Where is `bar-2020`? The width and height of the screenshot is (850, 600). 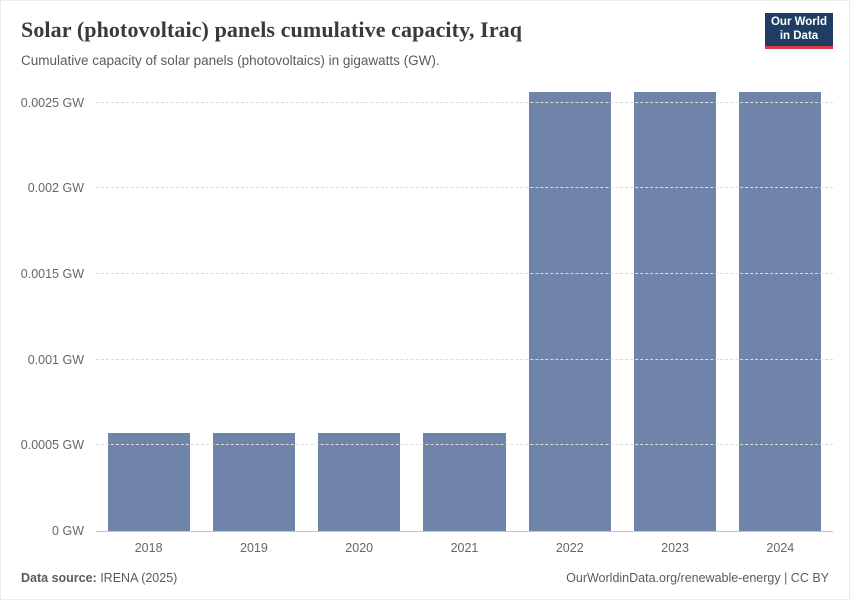 bar-2020 is located at coordinates (359, 482).